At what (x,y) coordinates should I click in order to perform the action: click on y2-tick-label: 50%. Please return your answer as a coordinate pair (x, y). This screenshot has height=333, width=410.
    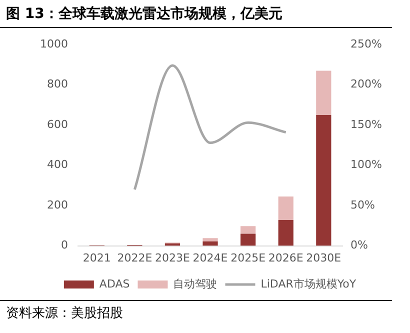
    Looking at the image, I should click on (363, 205).